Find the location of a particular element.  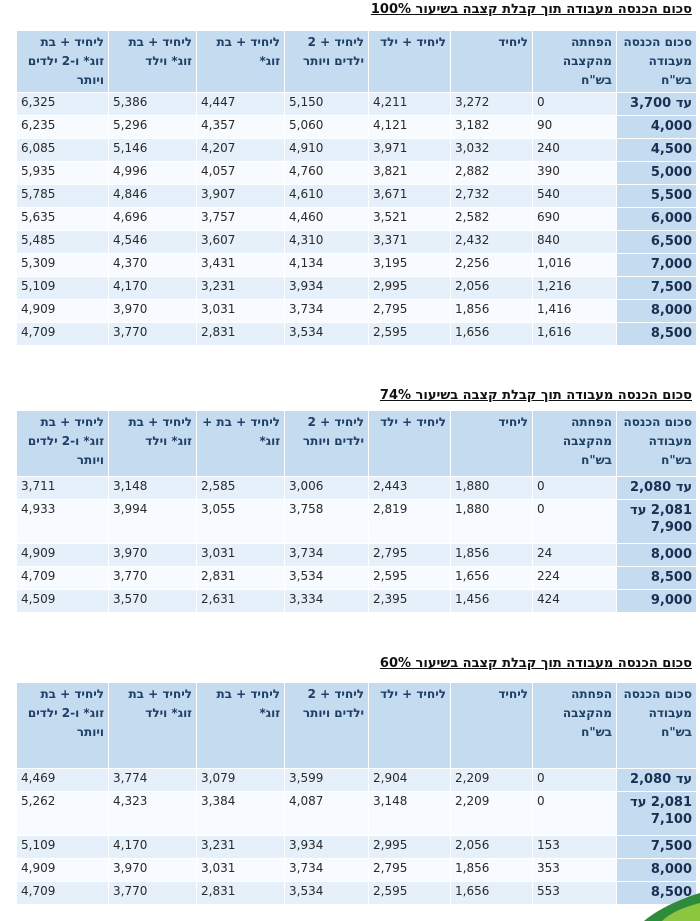

value-cell: 4,170 is located at coordinates (152, 847).